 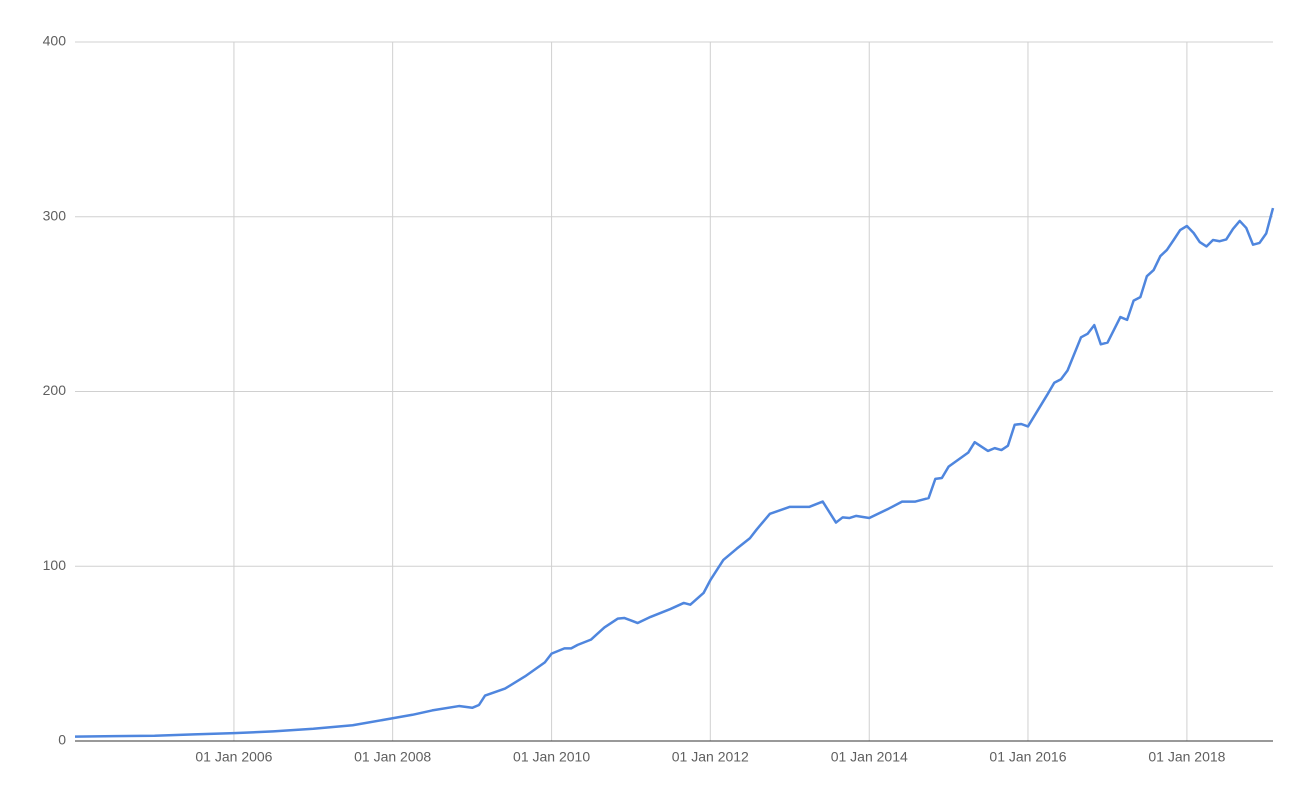 I want to click on x-tick-label: 01 Jan 2016, so click(x=1027, y=757).